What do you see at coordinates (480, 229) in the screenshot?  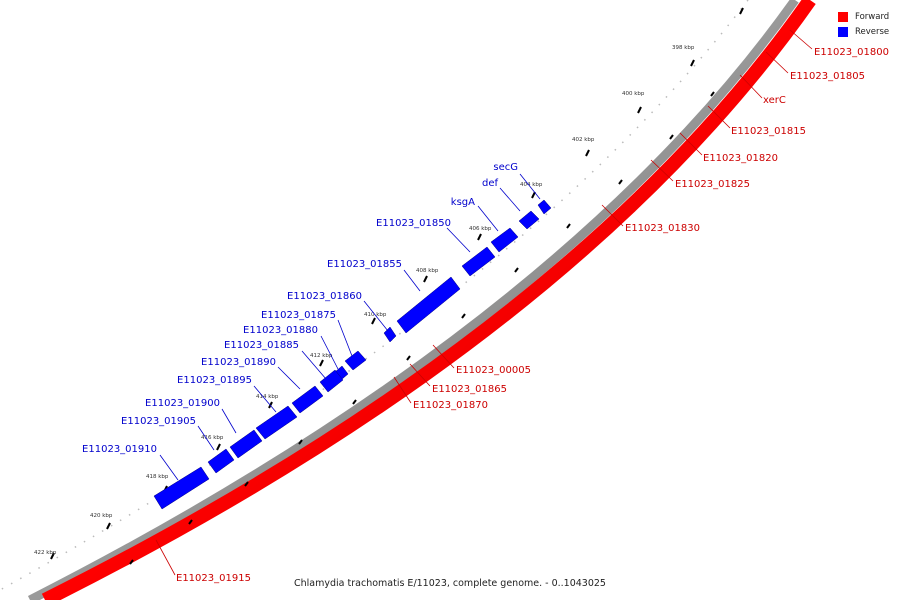 I see `tick-label: 406 kbp` at bounding box center [480, 229].